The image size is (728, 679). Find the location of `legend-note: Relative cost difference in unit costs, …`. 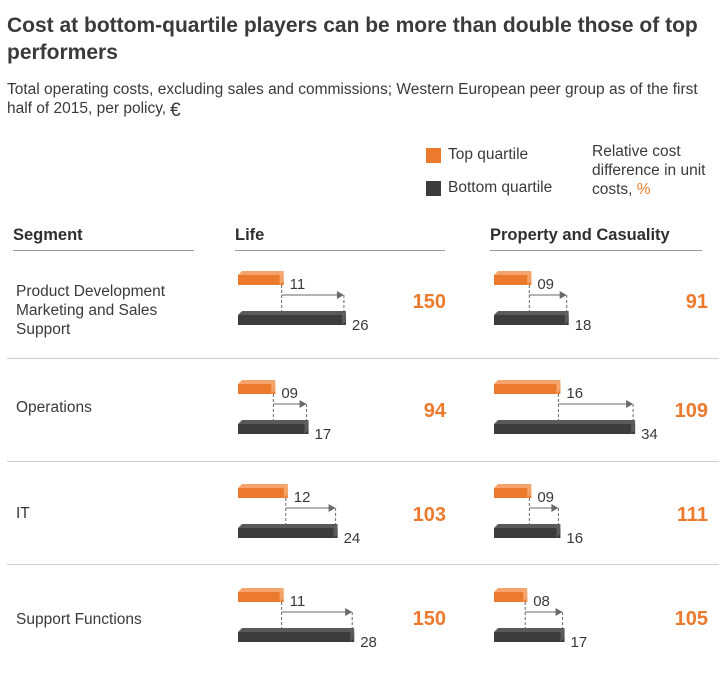

legend-note: Relative cost difference in unit costs, … is located at coordinates (657, 170).